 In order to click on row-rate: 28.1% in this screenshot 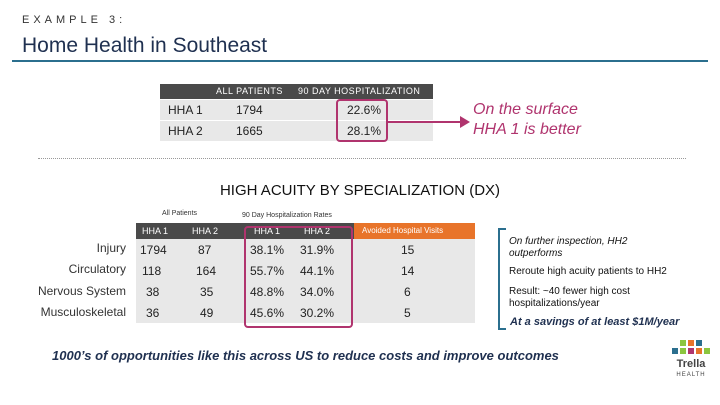, I will do `click(364, 131)`.